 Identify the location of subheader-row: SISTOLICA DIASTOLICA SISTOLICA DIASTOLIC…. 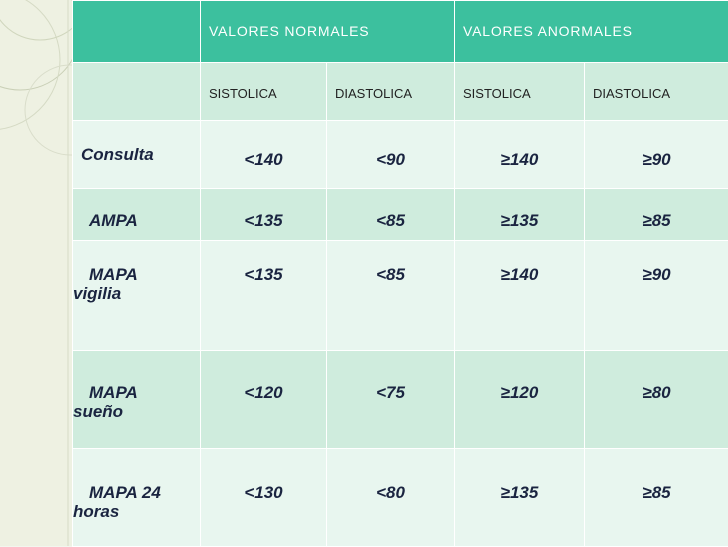
(400, 92).